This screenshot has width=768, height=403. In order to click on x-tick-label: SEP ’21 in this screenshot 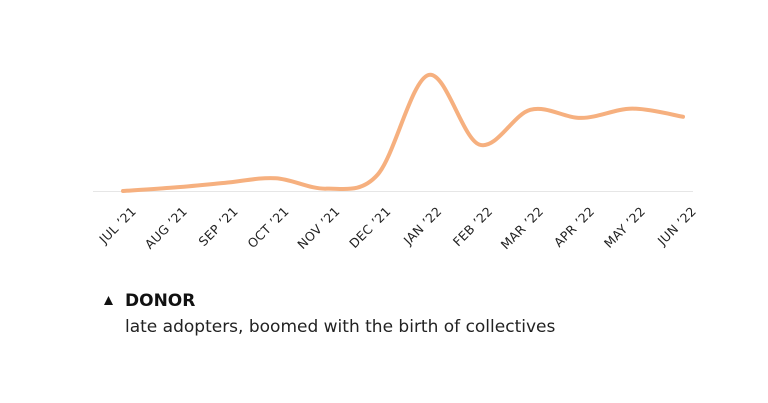, I will do `click(217, 226)`.